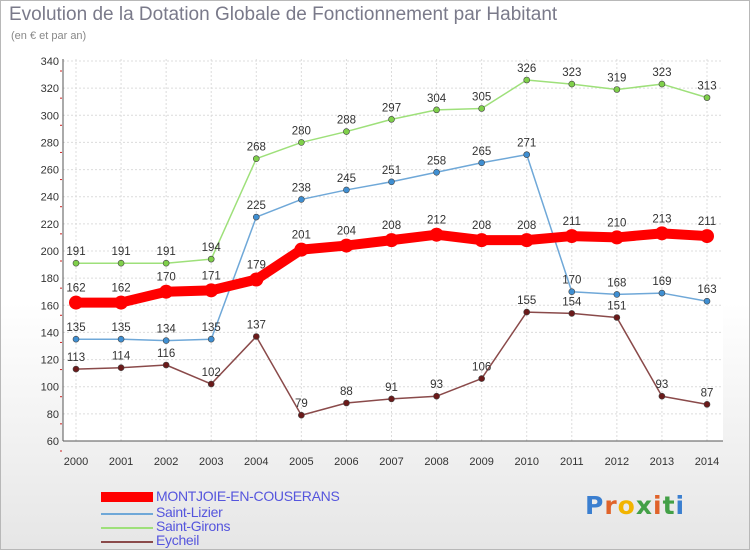 This screenshot has width=750, height=550. I want to click on data-label: 179, so click(256, 266).